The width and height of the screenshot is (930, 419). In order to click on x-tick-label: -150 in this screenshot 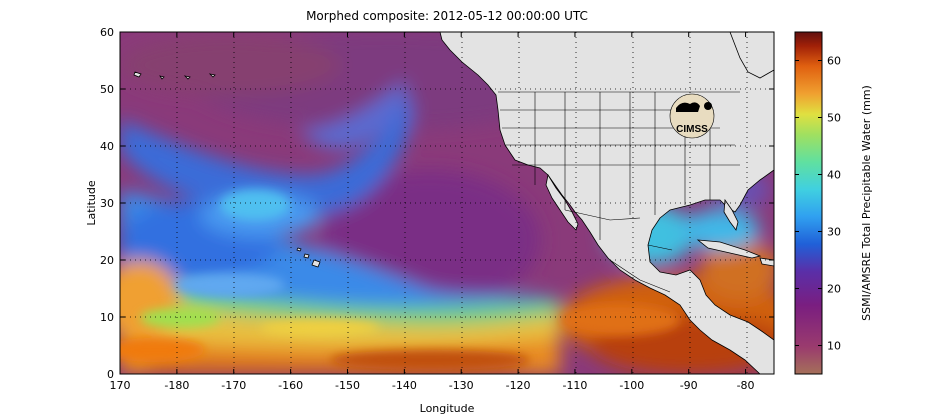, I will do `click(347, 385)`.